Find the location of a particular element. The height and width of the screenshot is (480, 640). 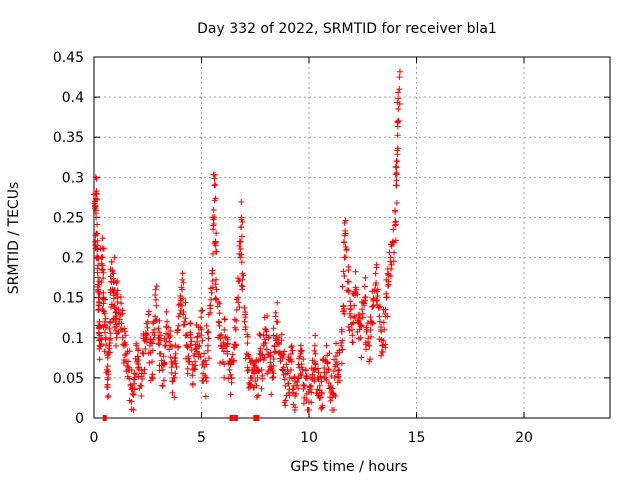

zero-data-point is located at coordinates (235, 418).